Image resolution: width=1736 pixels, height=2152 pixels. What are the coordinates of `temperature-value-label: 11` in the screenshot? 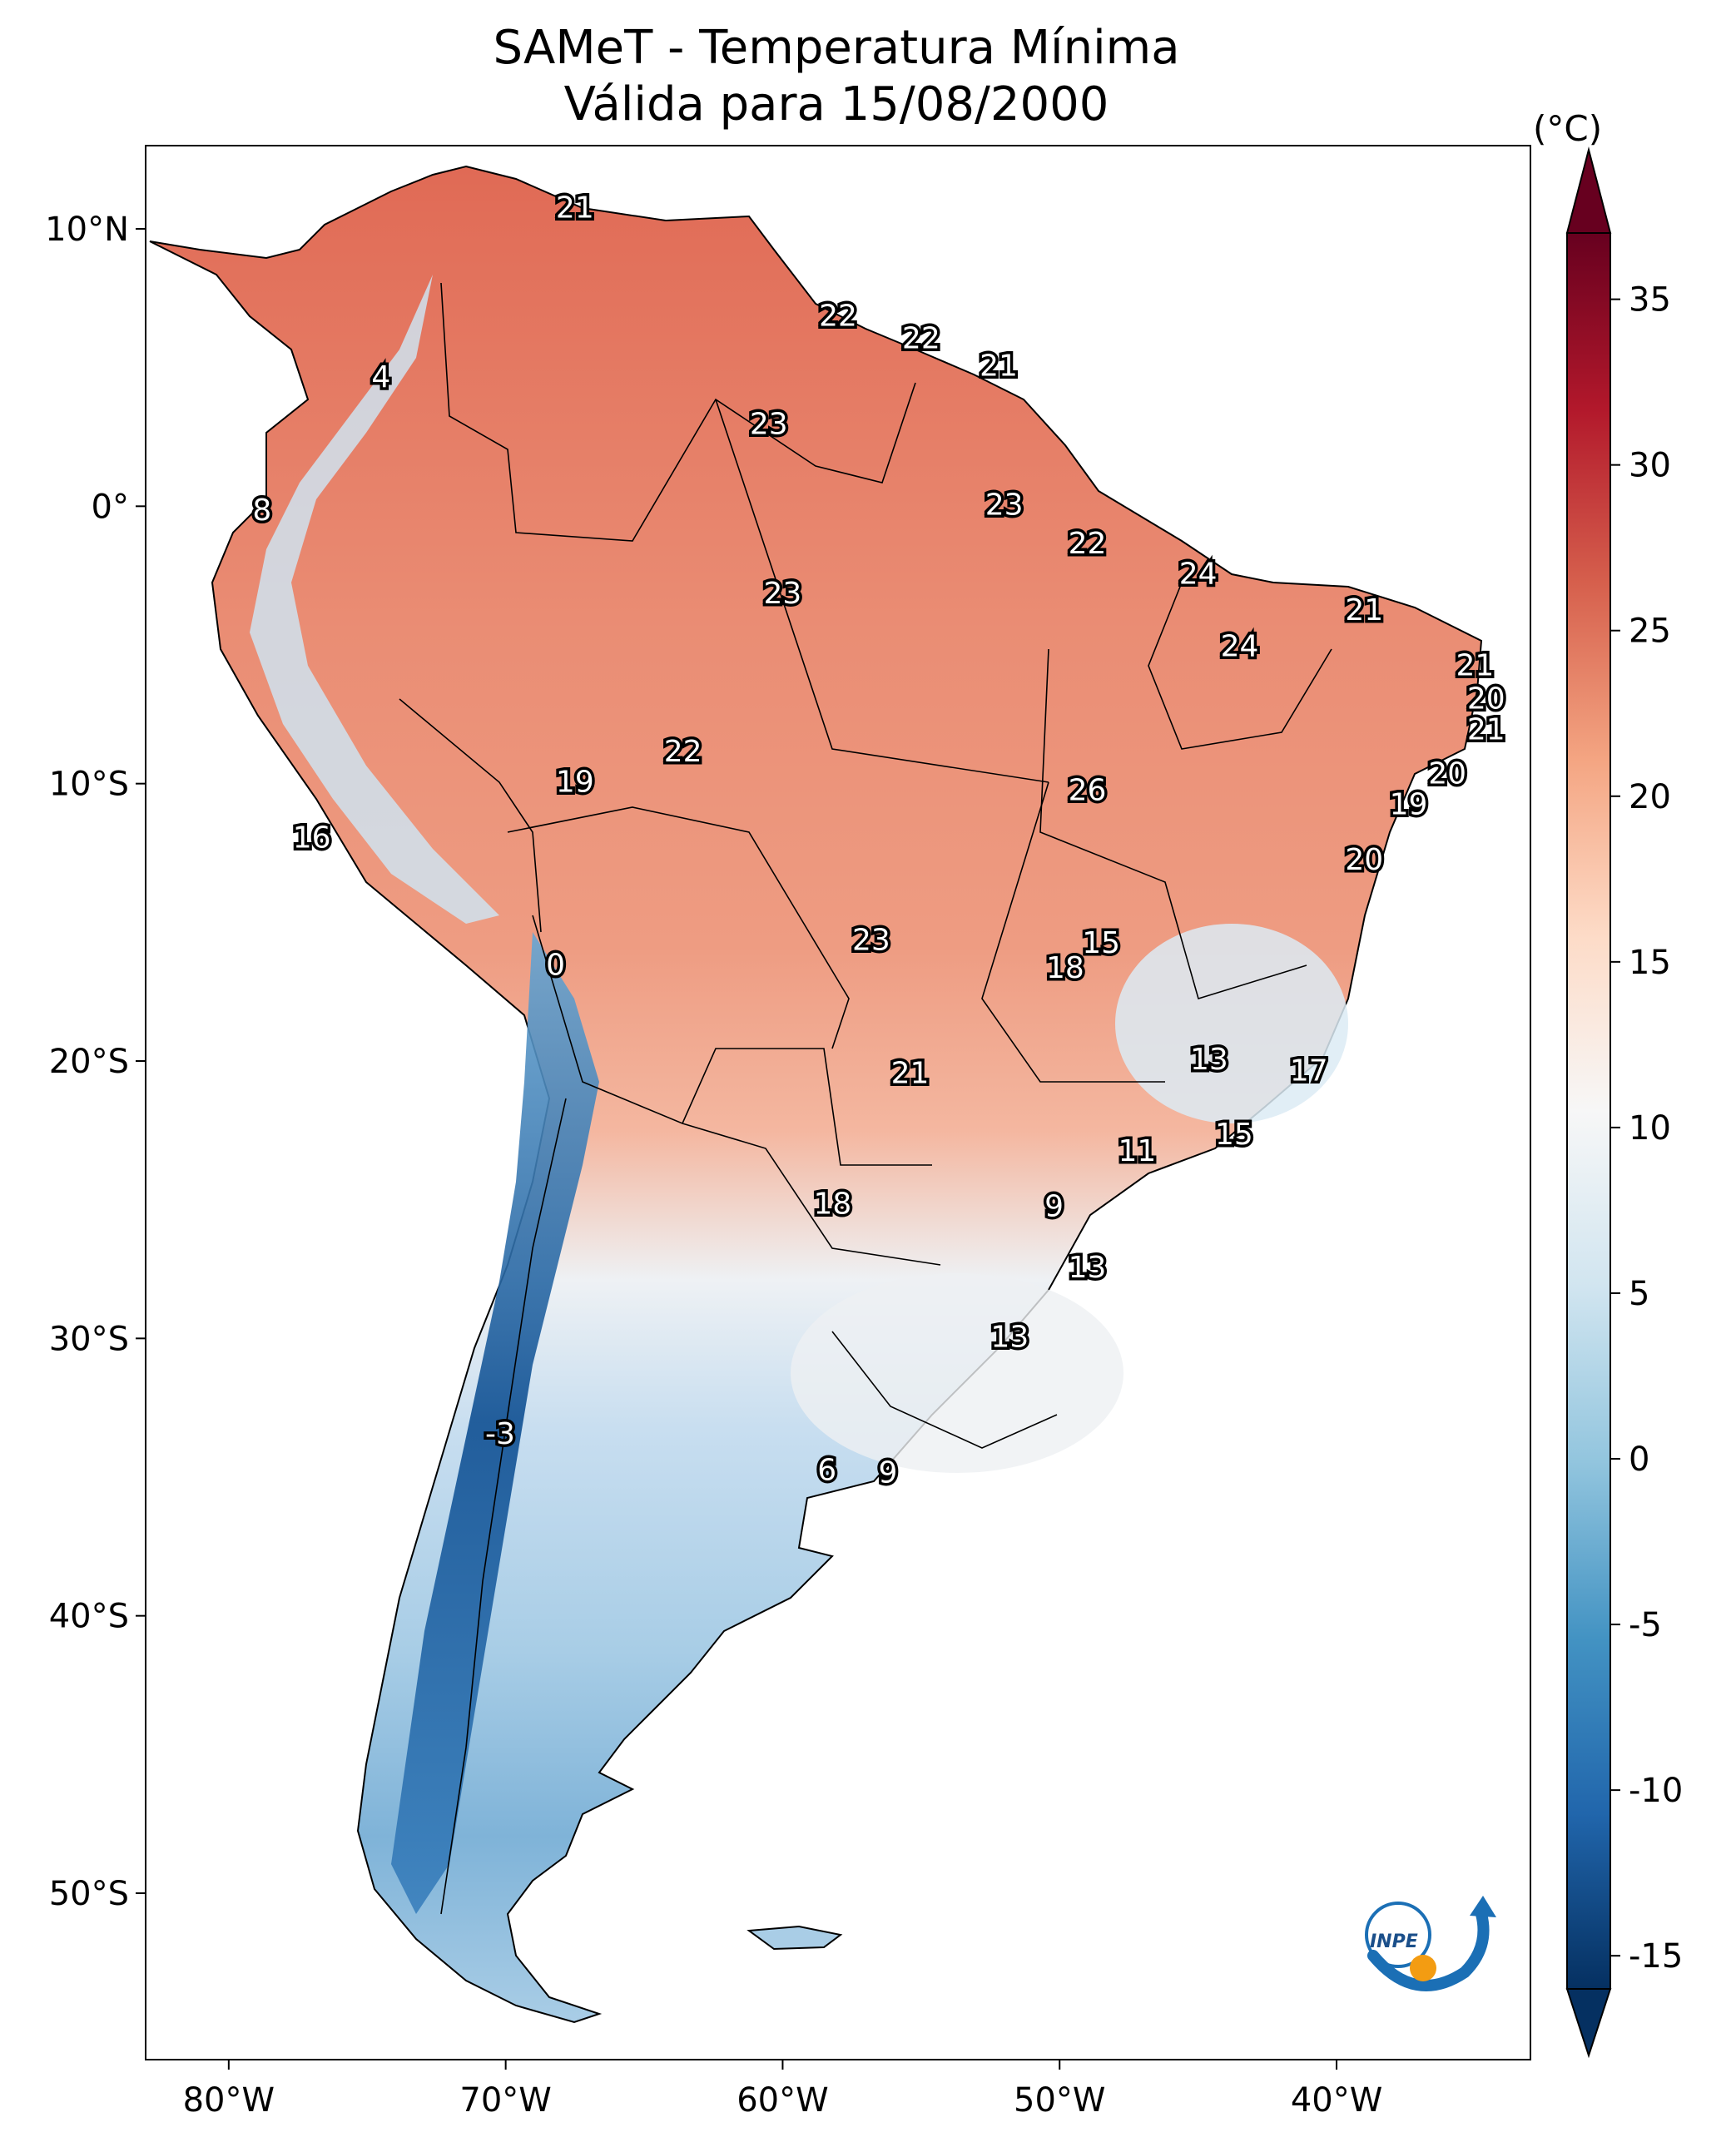 It's located at (1137, 1151).